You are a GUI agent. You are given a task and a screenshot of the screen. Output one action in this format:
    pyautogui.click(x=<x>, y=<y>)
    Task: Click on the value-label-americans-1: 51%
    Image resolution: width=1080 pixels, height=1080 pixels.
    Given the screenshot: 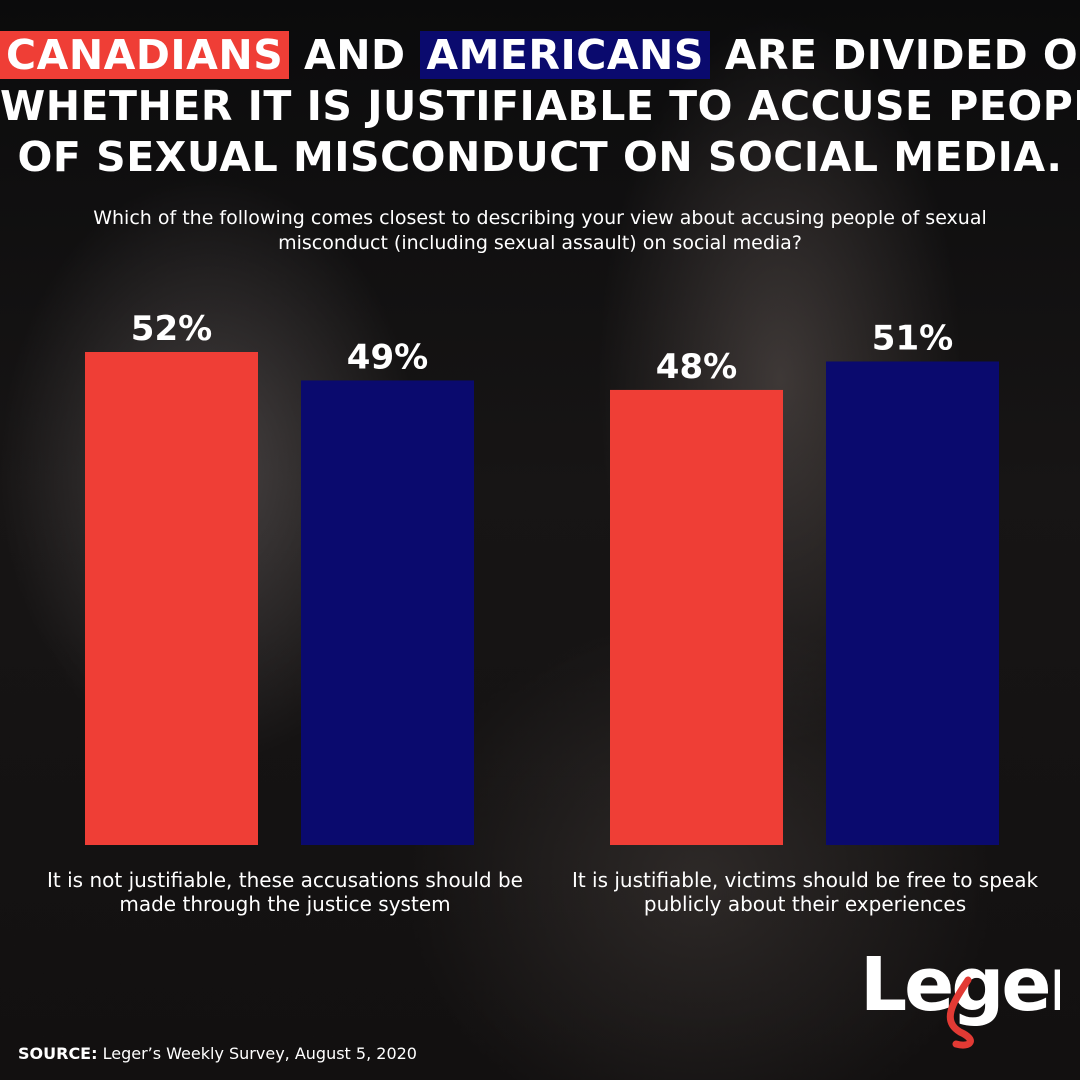 What is the action you would take?
    pyautogui.click(x=912, y=338)
    